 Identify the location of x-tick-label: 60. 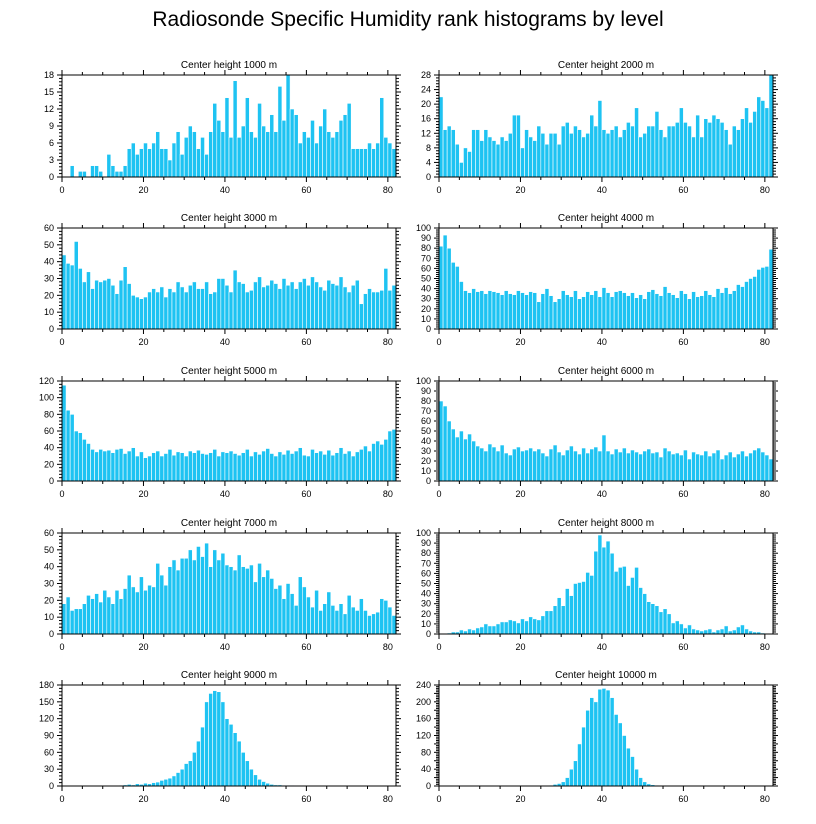
(683, 190).